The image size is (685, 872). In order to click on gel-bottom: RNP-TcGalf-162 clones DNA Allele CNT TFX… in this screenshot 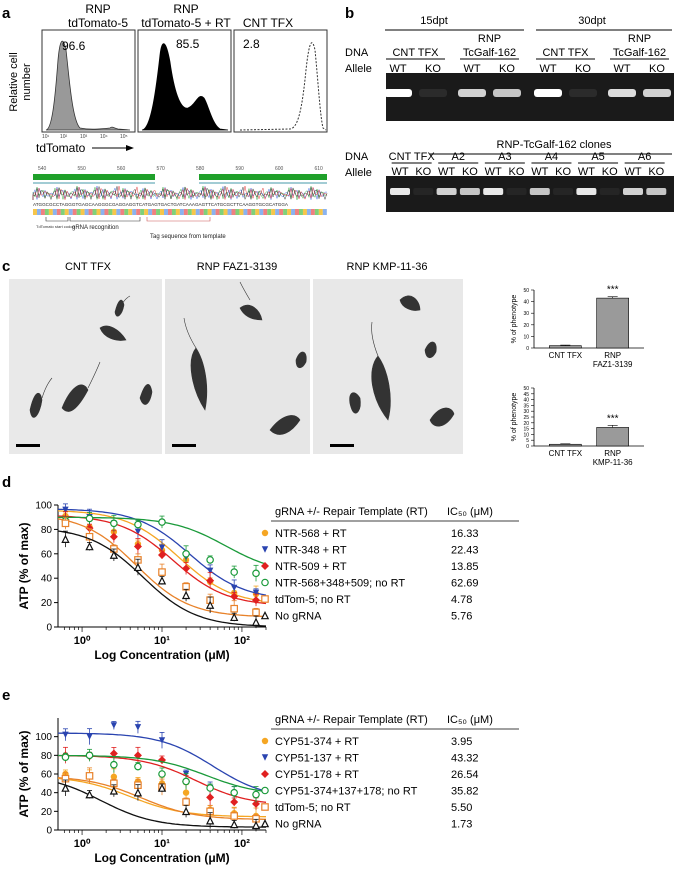, I will do `click(509, 175)`.